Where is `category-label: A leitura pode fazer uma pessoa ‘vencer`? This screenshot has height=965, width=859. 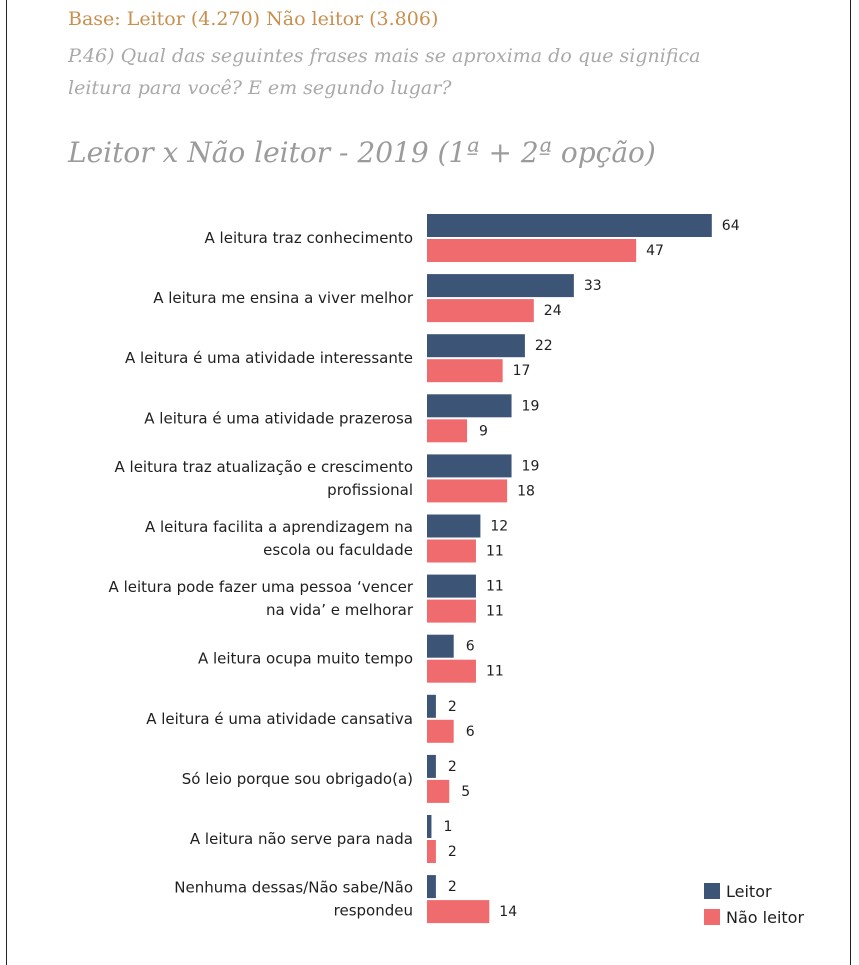 category-label: A leitura pode fazer uma pessoa ‘vencer is located at coordinates (261, 587).